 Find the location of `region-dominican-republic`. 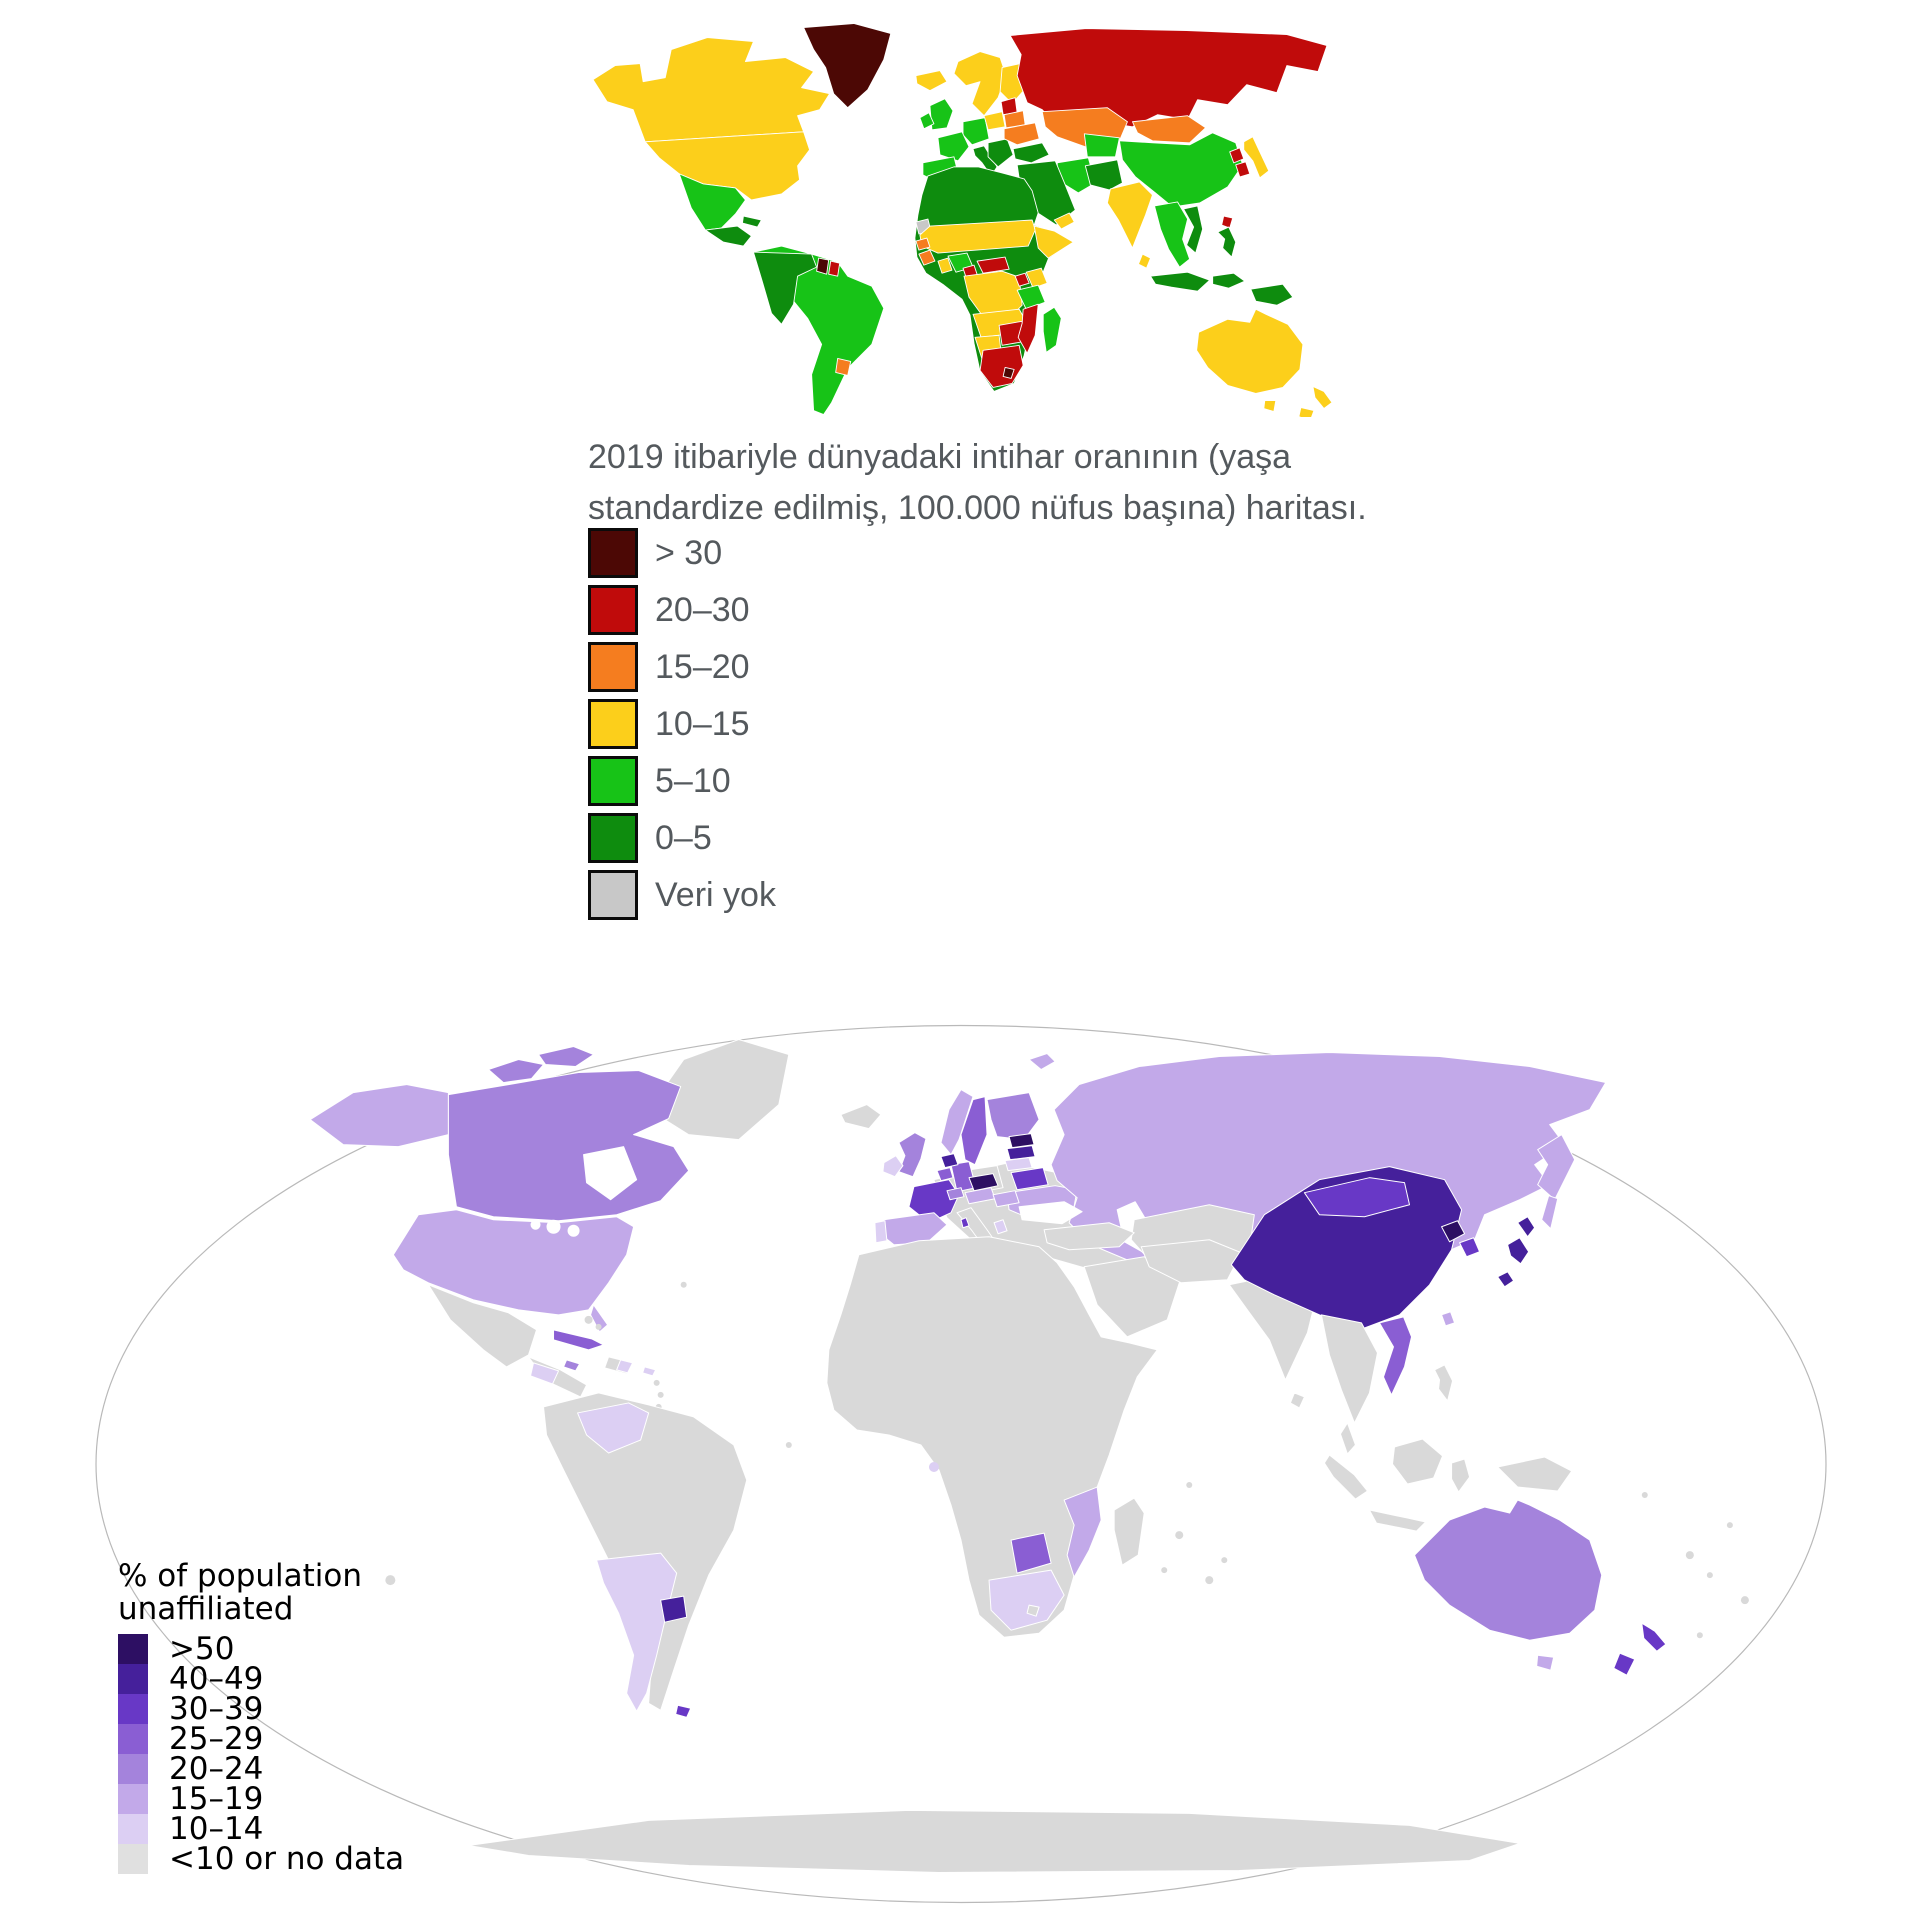

region-dominican-republic is located at coordinates (625, 1366).